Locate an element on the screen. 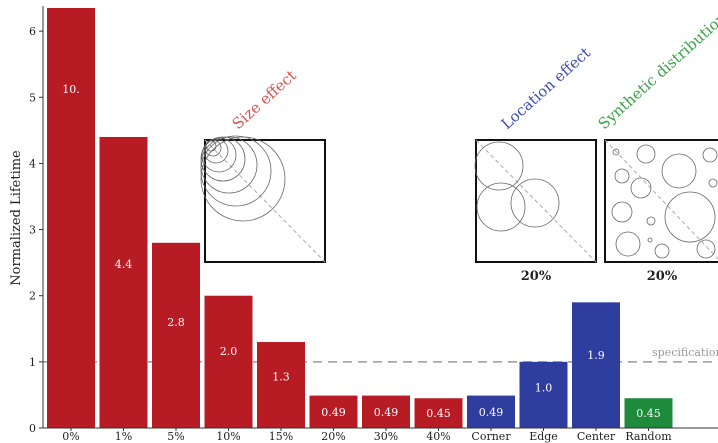 The height and width of the screenshot is (443, 718). location-circle-center is located at coordinates (535, 203).